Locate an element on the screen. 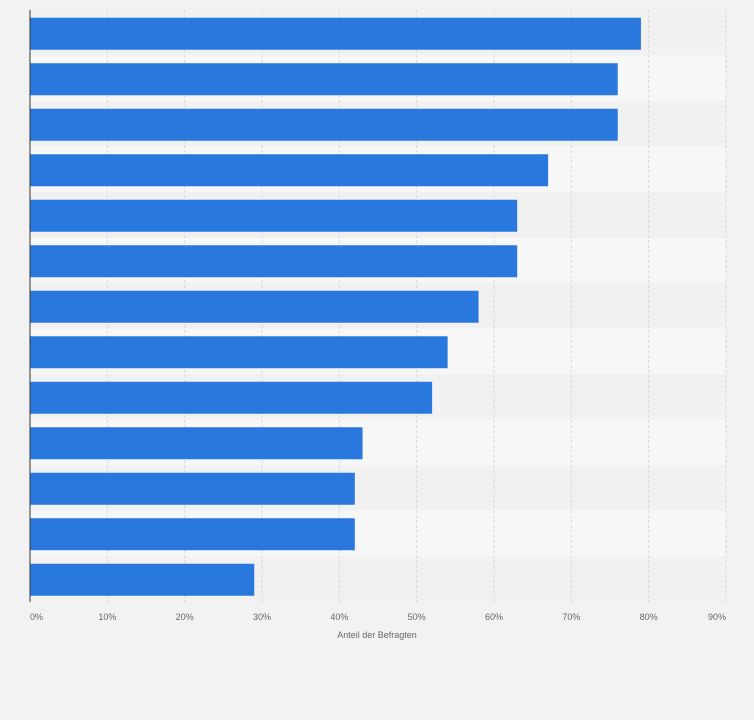 Image resolution: width=754 pixels, height=720 pixels. x-tick-label: 90% is located at coordinates (717, 617).